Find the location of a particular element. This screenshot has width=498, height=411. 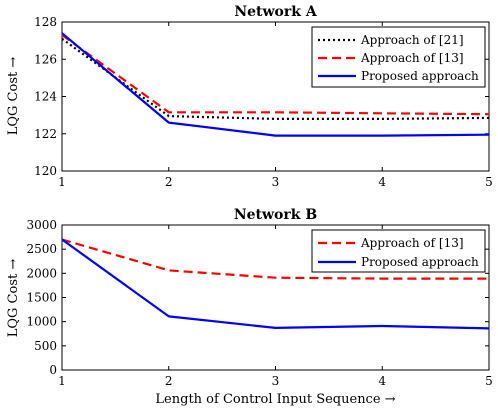

y-tick-label: 126 is located at coordinates (45, 59).